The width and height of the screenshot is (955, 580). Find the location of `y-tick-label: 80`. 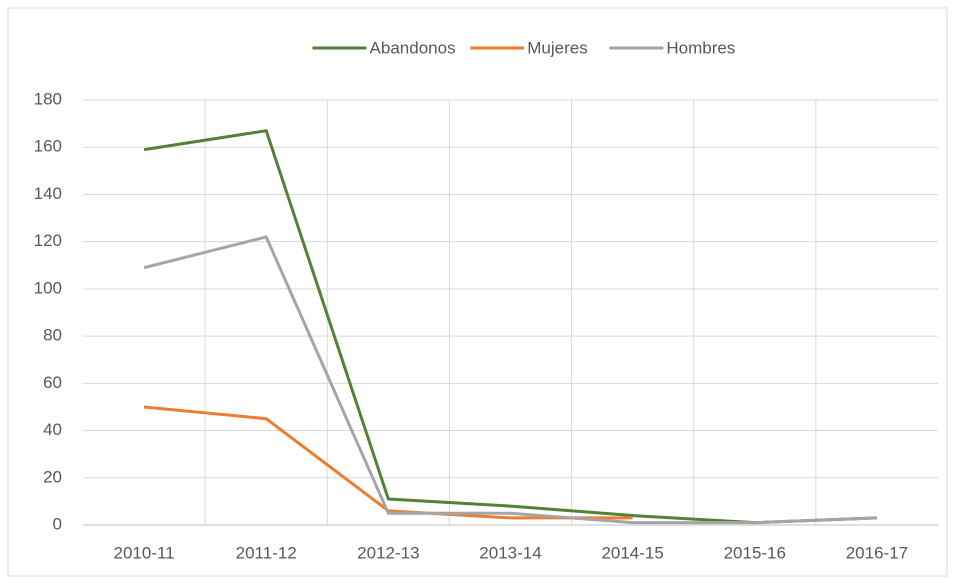

y-tick-label: 80 is located at coordinates (52, 335).